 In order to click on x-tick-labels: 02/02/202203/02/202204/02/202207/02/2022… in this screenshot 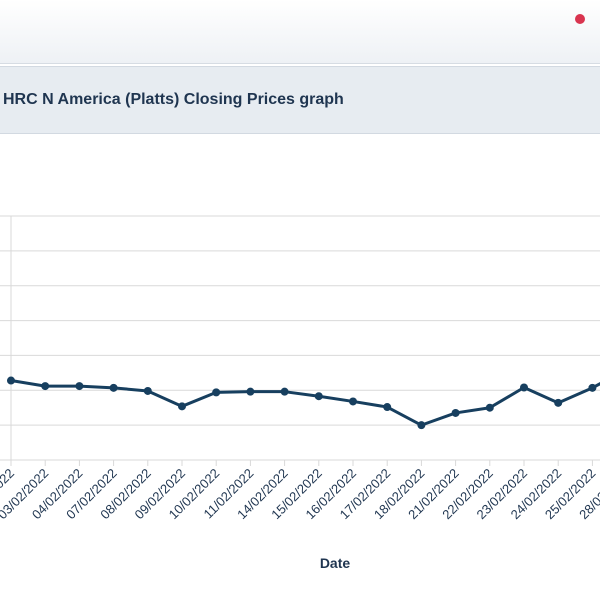, I will do `click(300, 494)`.